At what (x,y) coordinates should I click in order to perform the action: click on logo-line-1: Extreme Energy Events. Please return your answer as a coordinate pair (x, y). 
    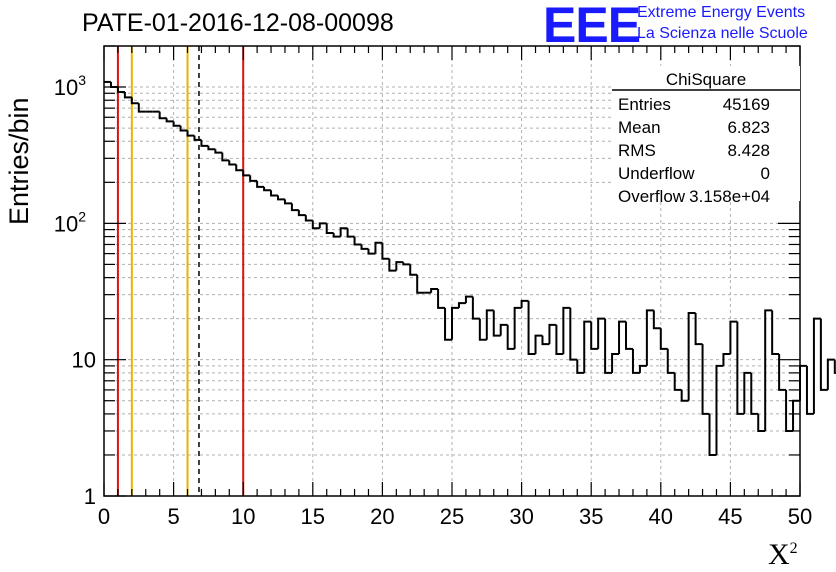
    Looking at the image, I should click on (721, 12).